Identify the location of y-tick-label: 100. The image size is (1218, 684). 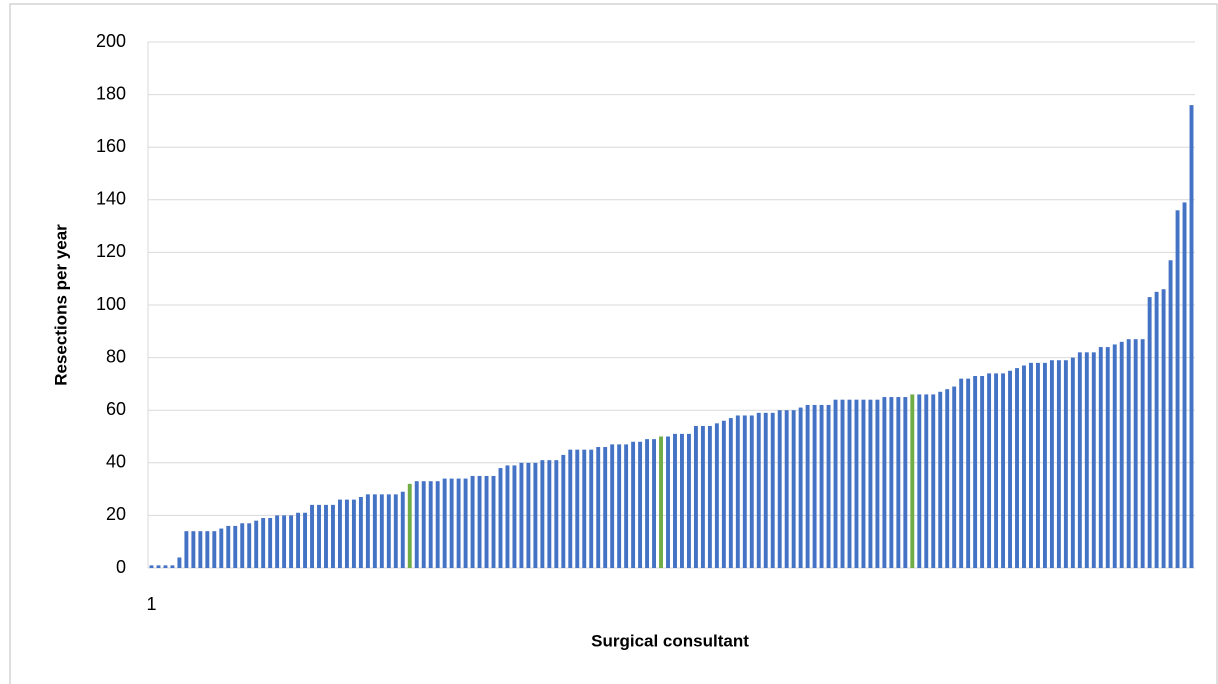
(111, 304).